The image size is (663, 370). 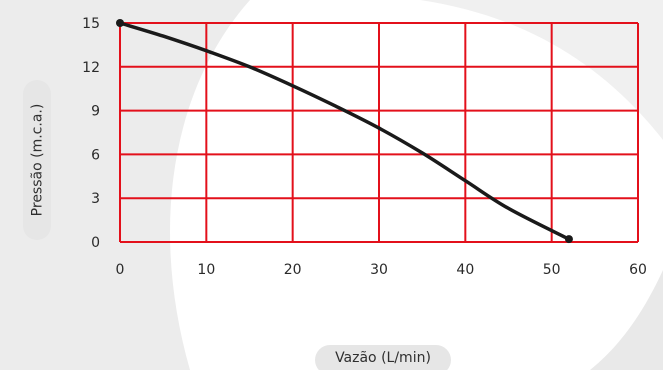 What do you see at coordinates (206, 270) in the screenshot?
I see `x-tick-label: 10` at bounding box center [206, 270].